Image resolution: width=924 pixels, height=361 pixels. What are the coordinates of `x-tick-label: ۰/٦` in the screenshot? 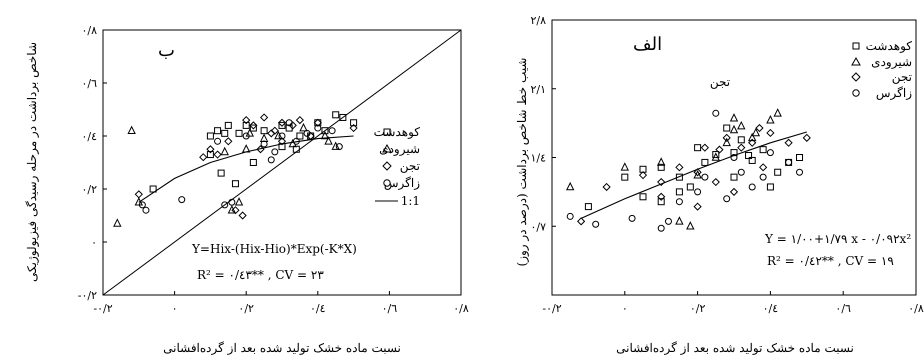 It's located at (390, 308).